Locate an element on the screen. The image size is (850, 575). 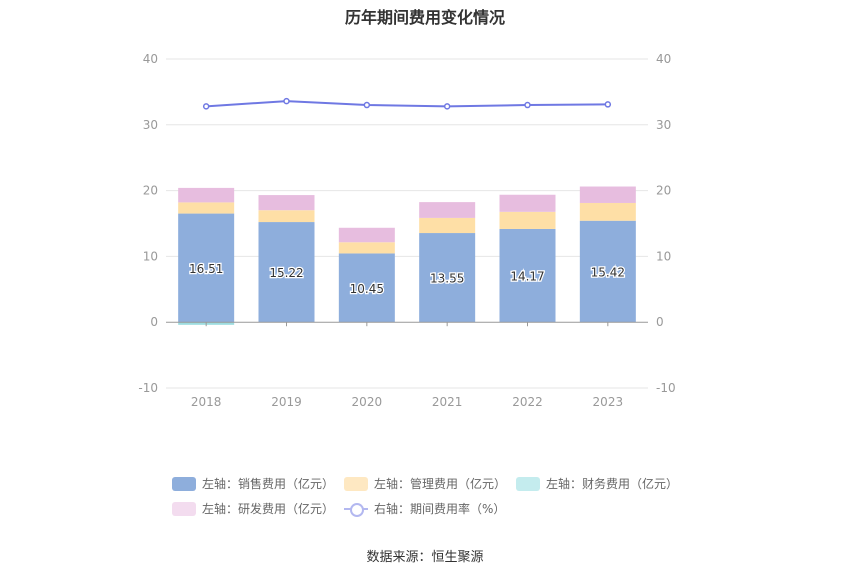
x-tick-label: 2020 is located at coordinates (367, 402).